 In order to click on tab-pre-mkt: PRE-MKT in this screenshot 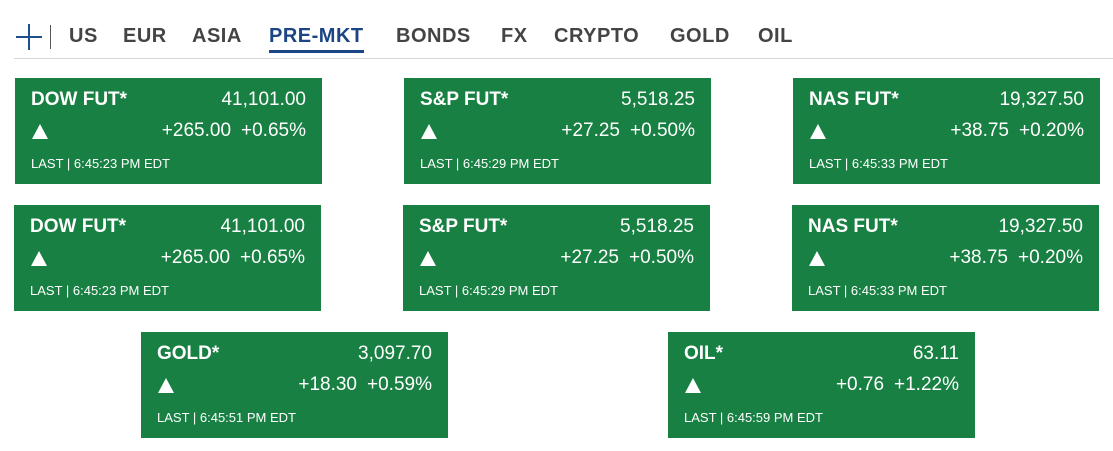, I will do `click(316, 39)`.